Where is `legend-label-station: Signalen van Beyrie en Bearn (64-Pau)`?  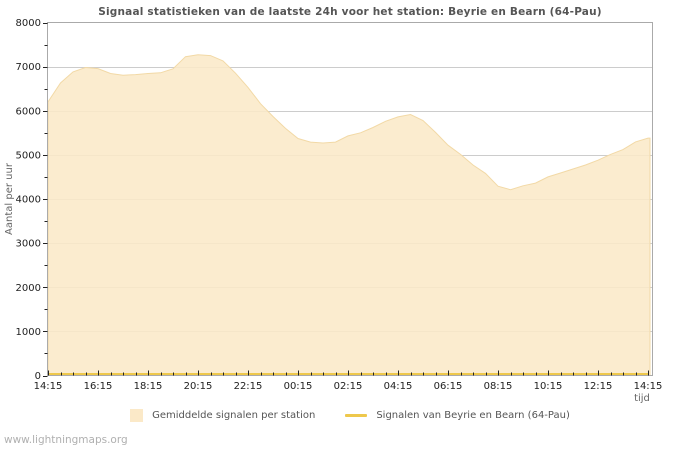 legend-label-station: Signalen van Beyrie en Bearn (64-Pau) is located at coordinates (473, 415).